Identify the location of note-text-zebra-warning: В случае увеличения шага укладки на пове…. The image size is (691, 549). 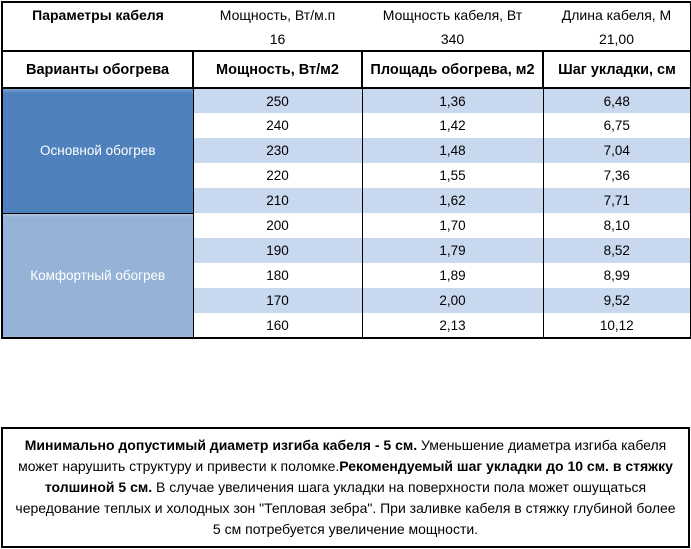
(345, 508).